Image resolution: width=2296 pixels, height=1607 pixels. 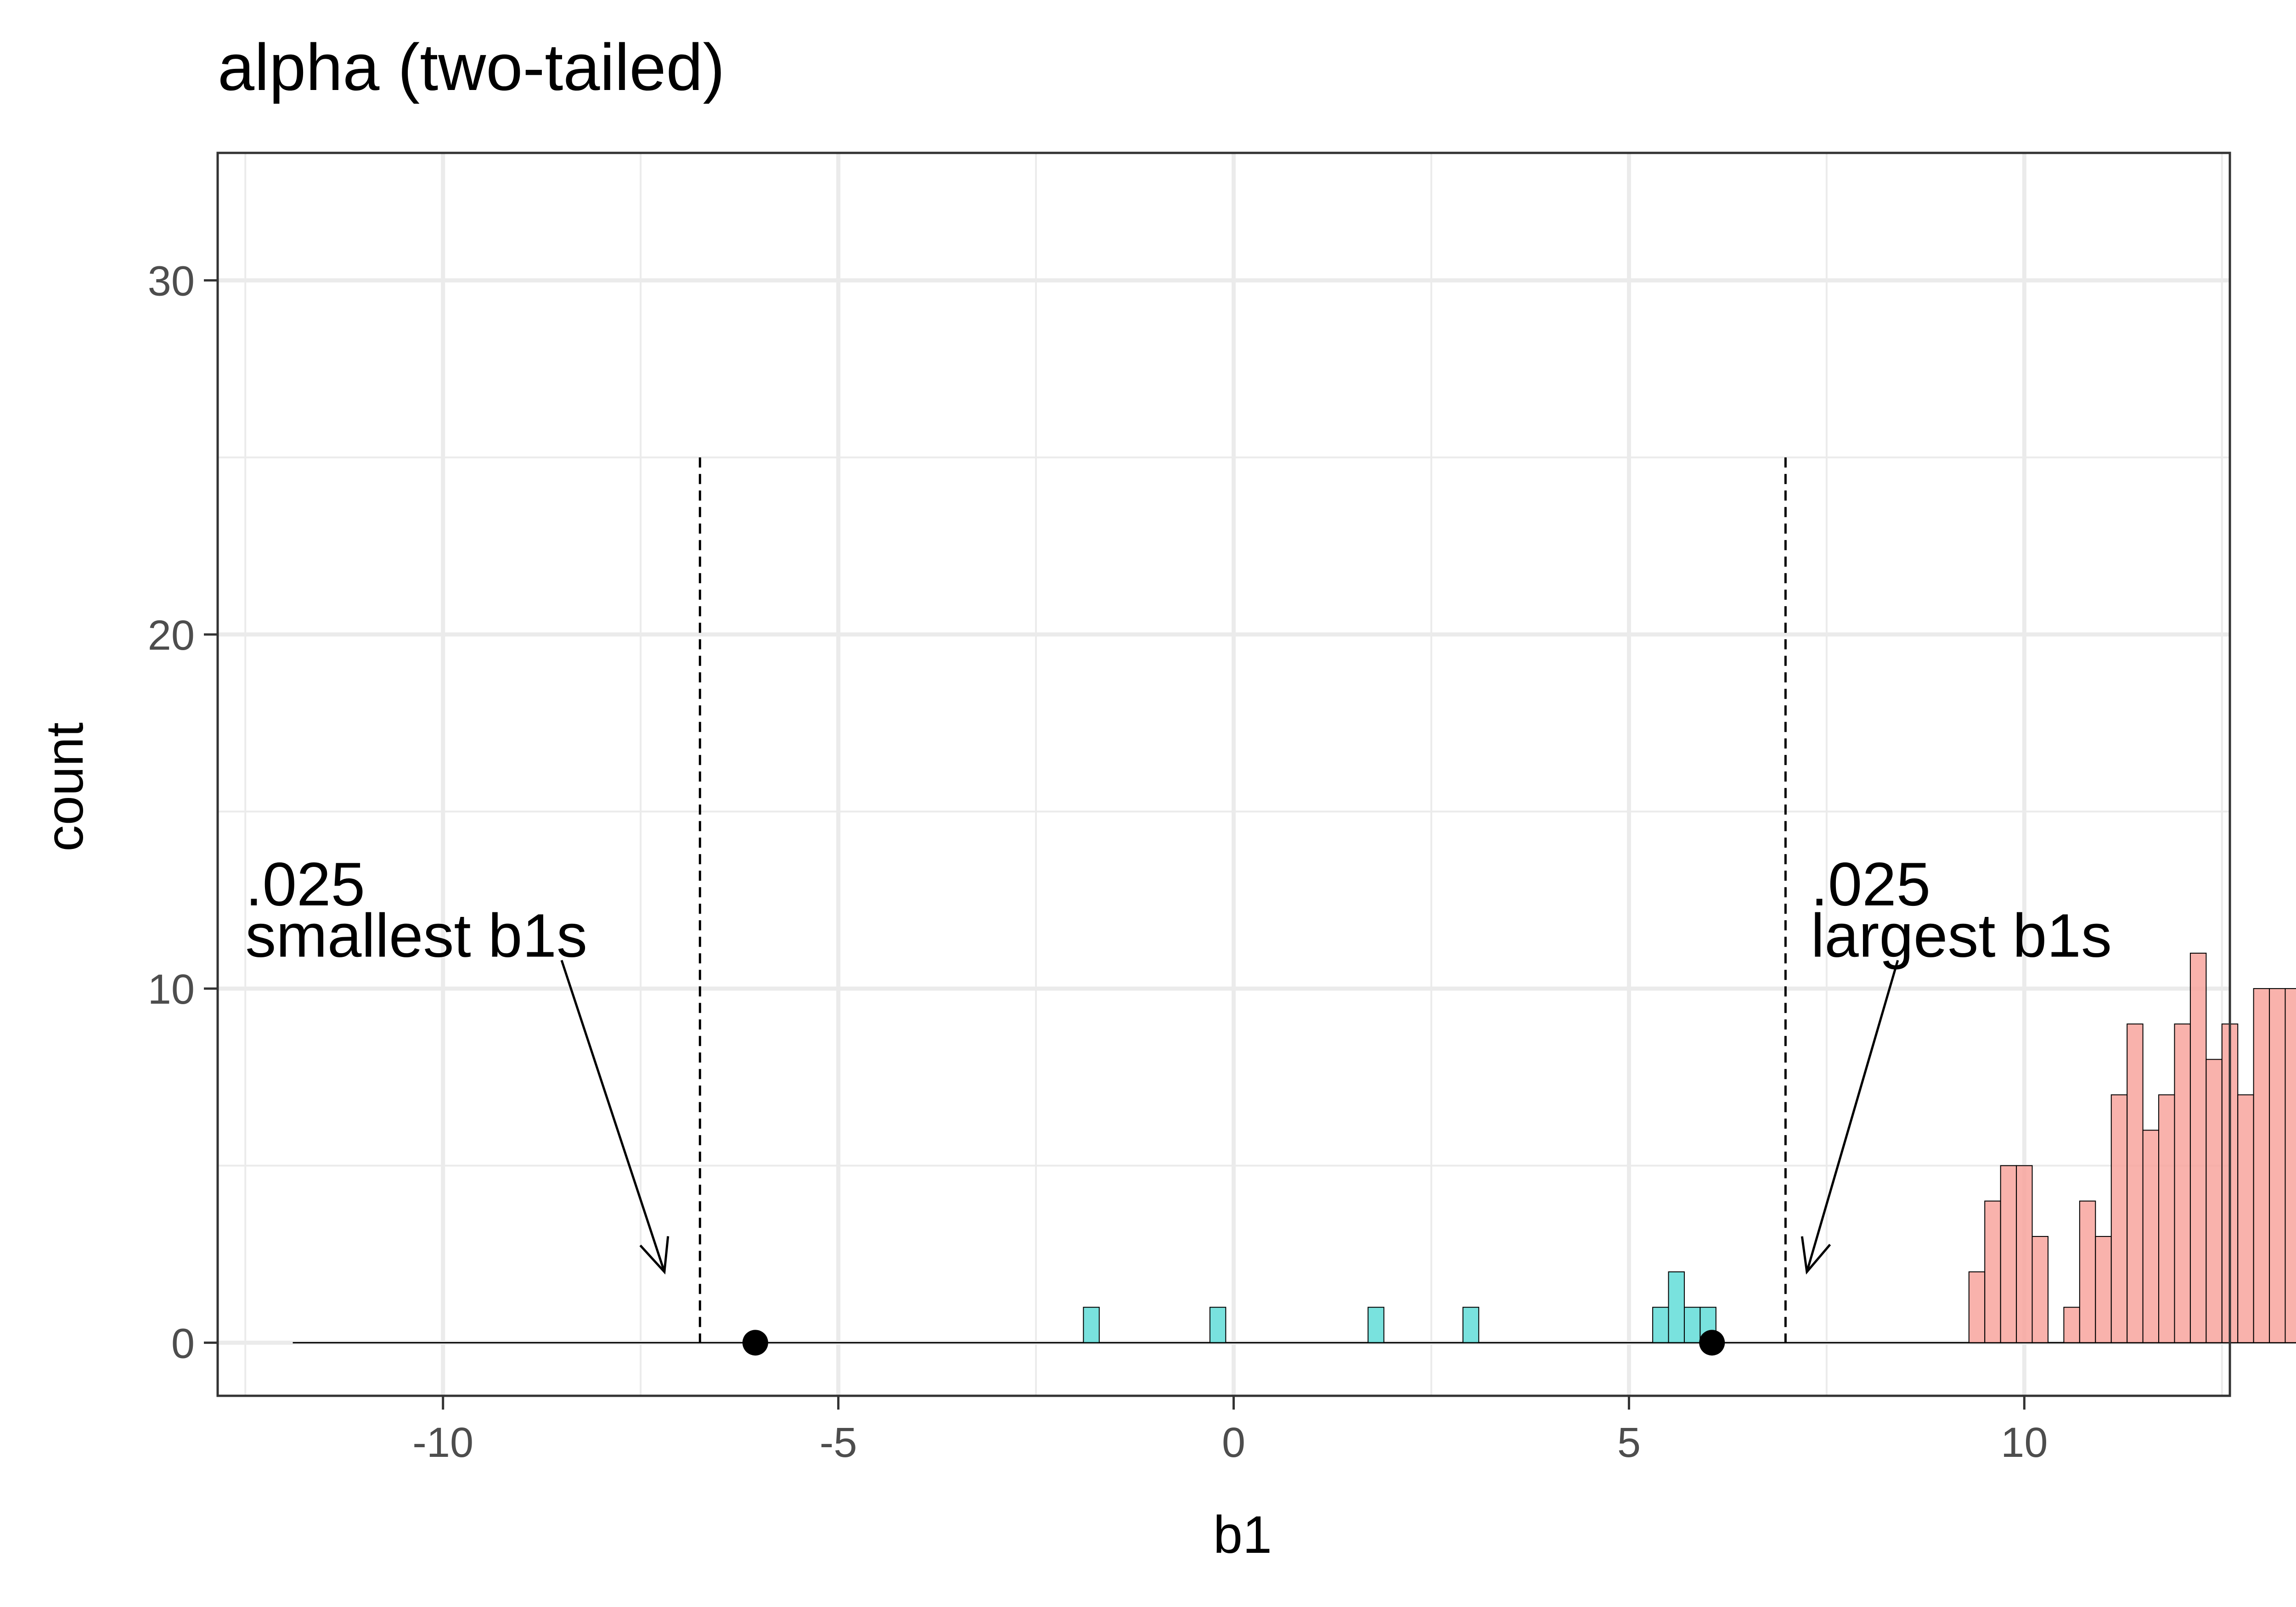 What do you see at coordinates (1233, 1343) in the screenshot?
I see `data-points` at bounding box center [1233, 1343].